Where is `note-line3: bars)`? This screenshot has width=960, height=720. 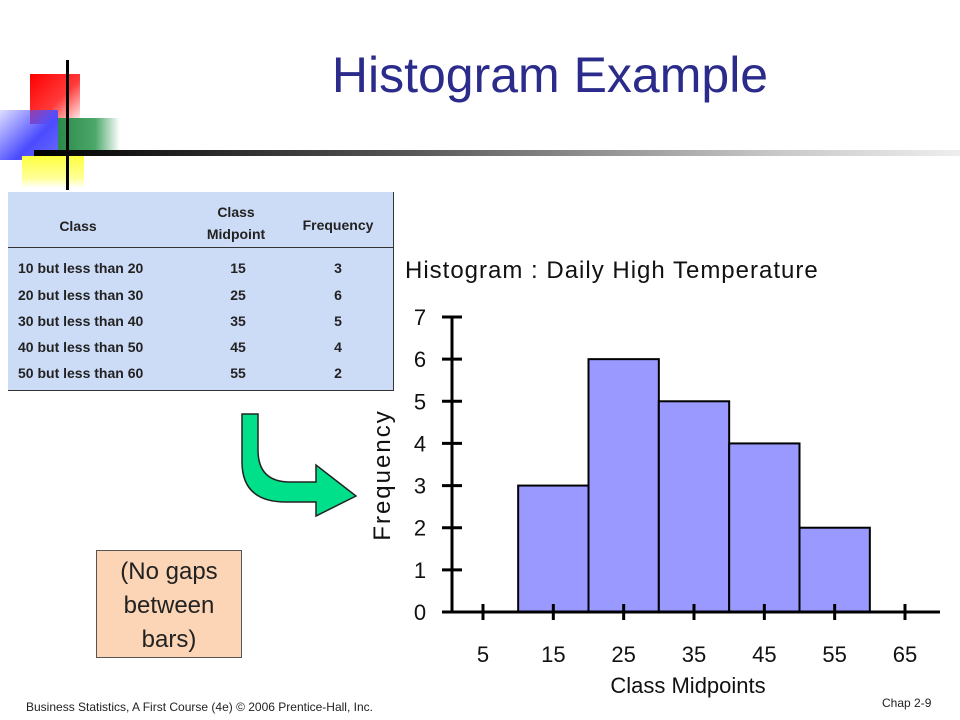
note-line3: bars) is located at coordinates (169, 639).